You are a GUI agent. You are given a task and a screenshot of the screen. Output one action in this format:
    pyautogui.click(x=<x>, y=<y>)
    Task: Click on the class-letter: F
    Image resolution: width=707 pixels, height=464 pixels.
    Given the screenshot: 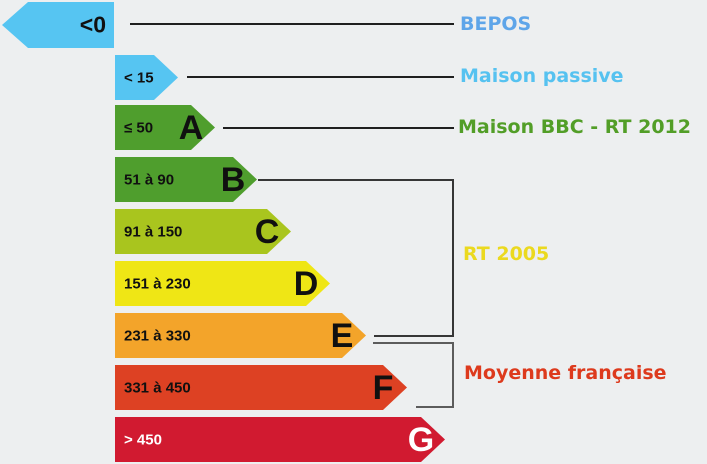 What is the action you would take?
    pyautogui.click(x=383, y=387)
    